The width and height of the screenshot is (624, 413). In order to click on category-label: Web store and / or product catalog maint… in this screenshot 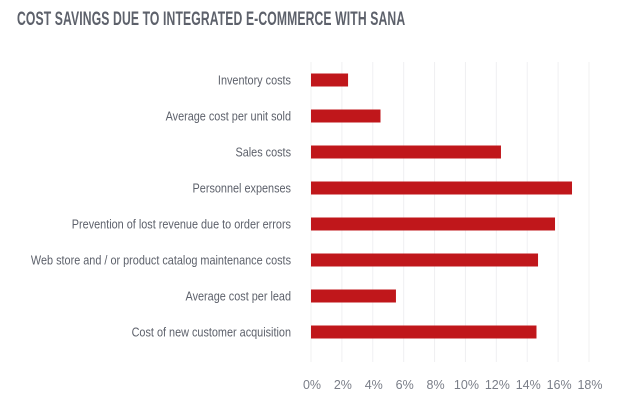, I will do `click(161, 261)`.